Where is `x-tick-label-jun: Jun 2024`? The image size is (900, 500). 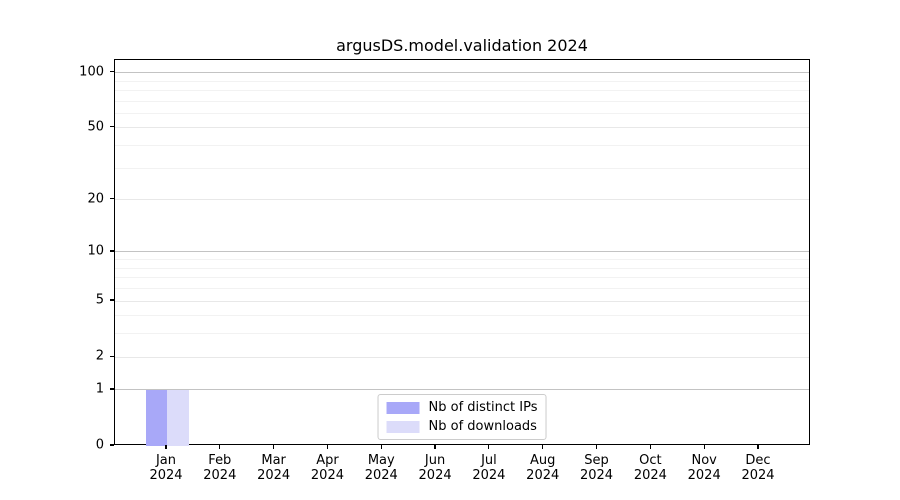 x-tick-label-jun: Jun 2024 is located at coordinates (435, 468).